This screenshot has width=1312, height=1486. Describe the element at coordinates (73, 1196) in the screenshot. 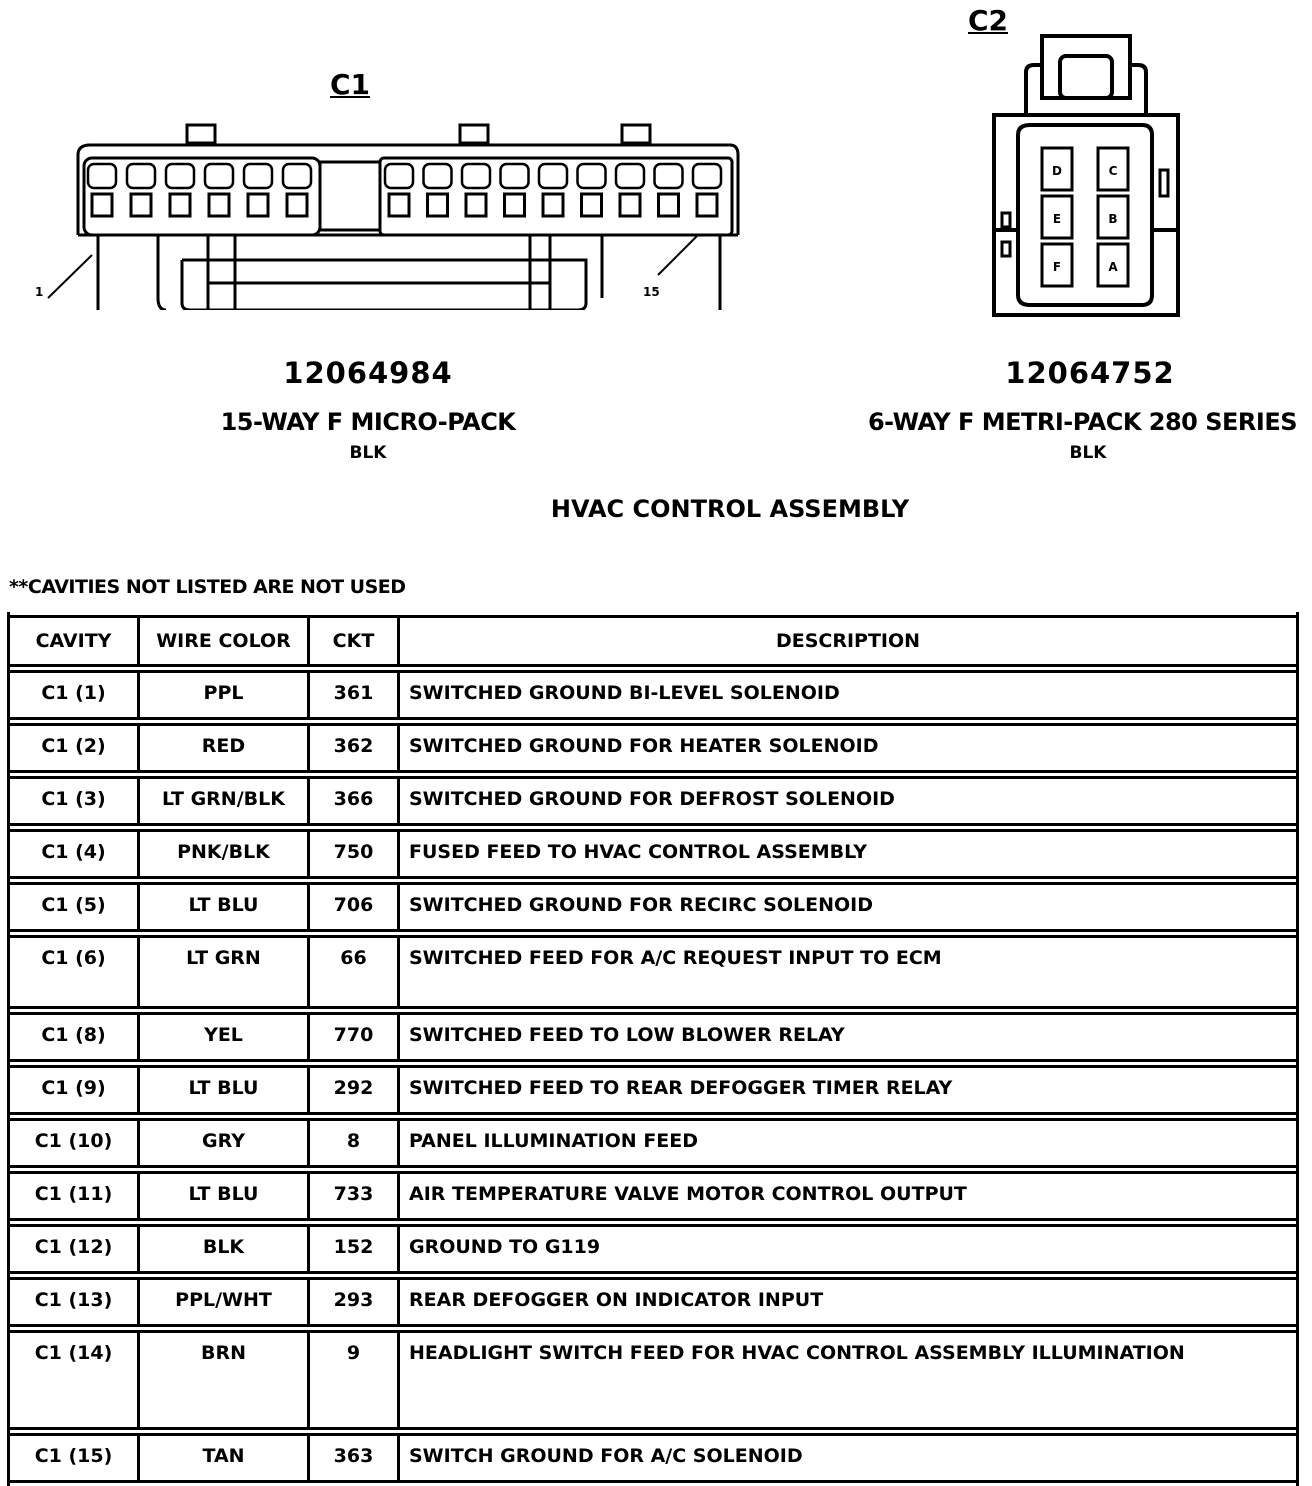

I see `cell-cavity: C1 (11)` at that location.